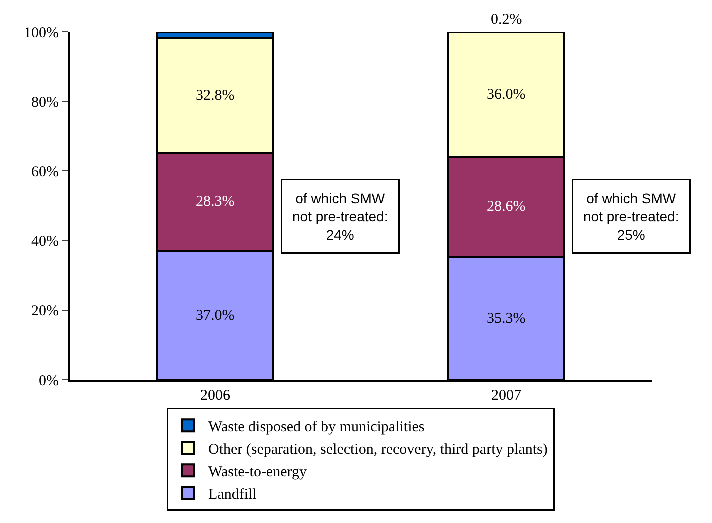 Image resolution: width=712 pixels, height=523 pixels. I want to click on legend-label: Landfill, so click(232, 494).